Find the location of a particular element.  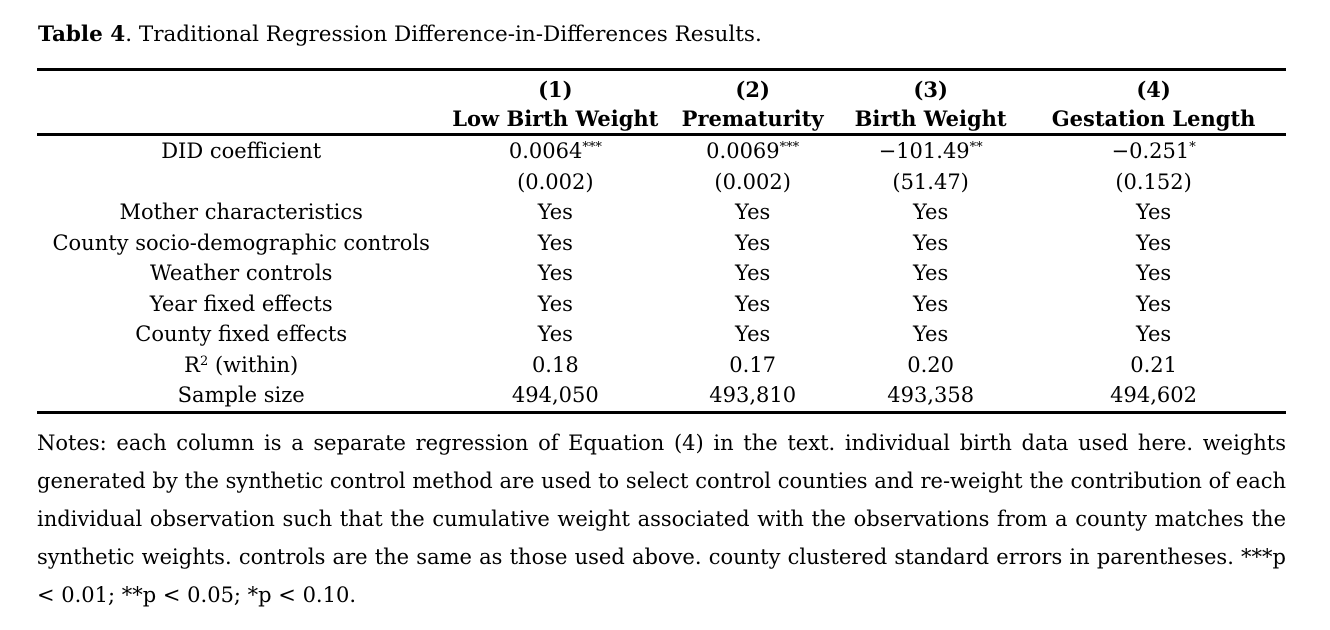

row-label: Weather controls is located at coordinates (241, 273).